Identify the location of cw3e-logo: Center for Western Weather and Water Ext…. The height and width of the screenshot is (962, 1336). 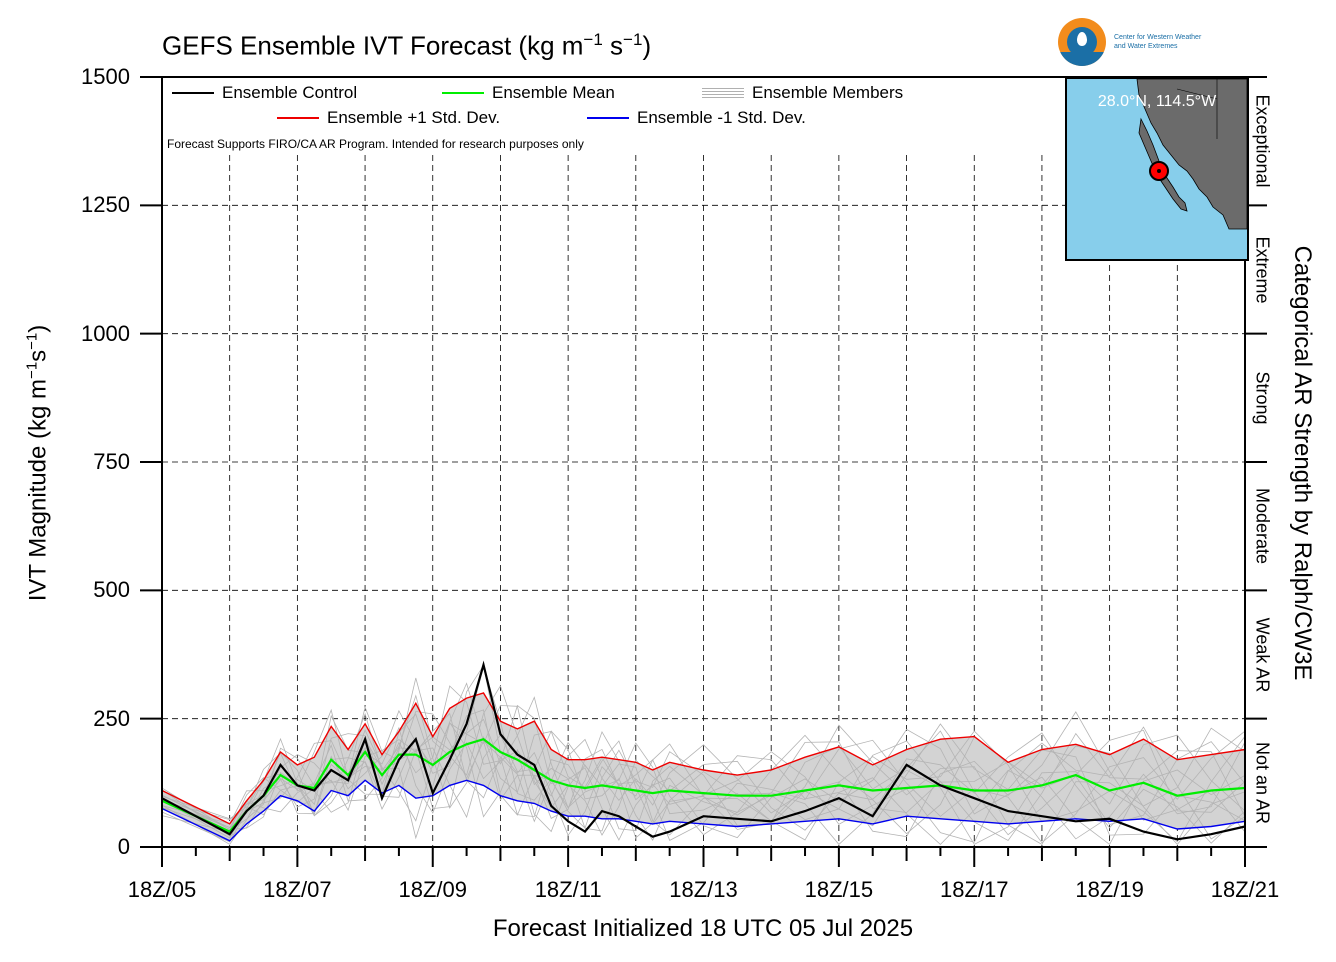
(1129, 42).